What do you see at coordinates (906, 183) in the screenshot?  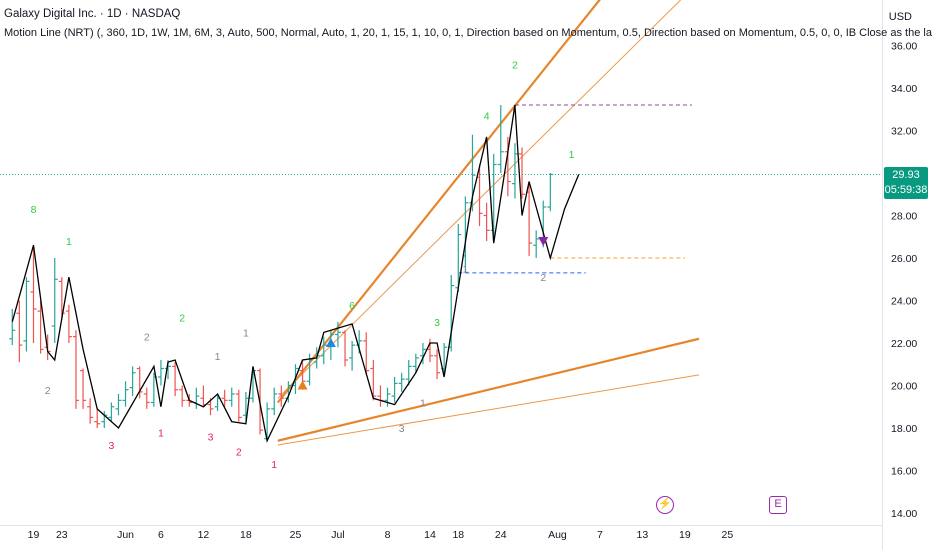 I see `last-price-badge: 29.93 05:59:38` at bounding box center [906, 183].